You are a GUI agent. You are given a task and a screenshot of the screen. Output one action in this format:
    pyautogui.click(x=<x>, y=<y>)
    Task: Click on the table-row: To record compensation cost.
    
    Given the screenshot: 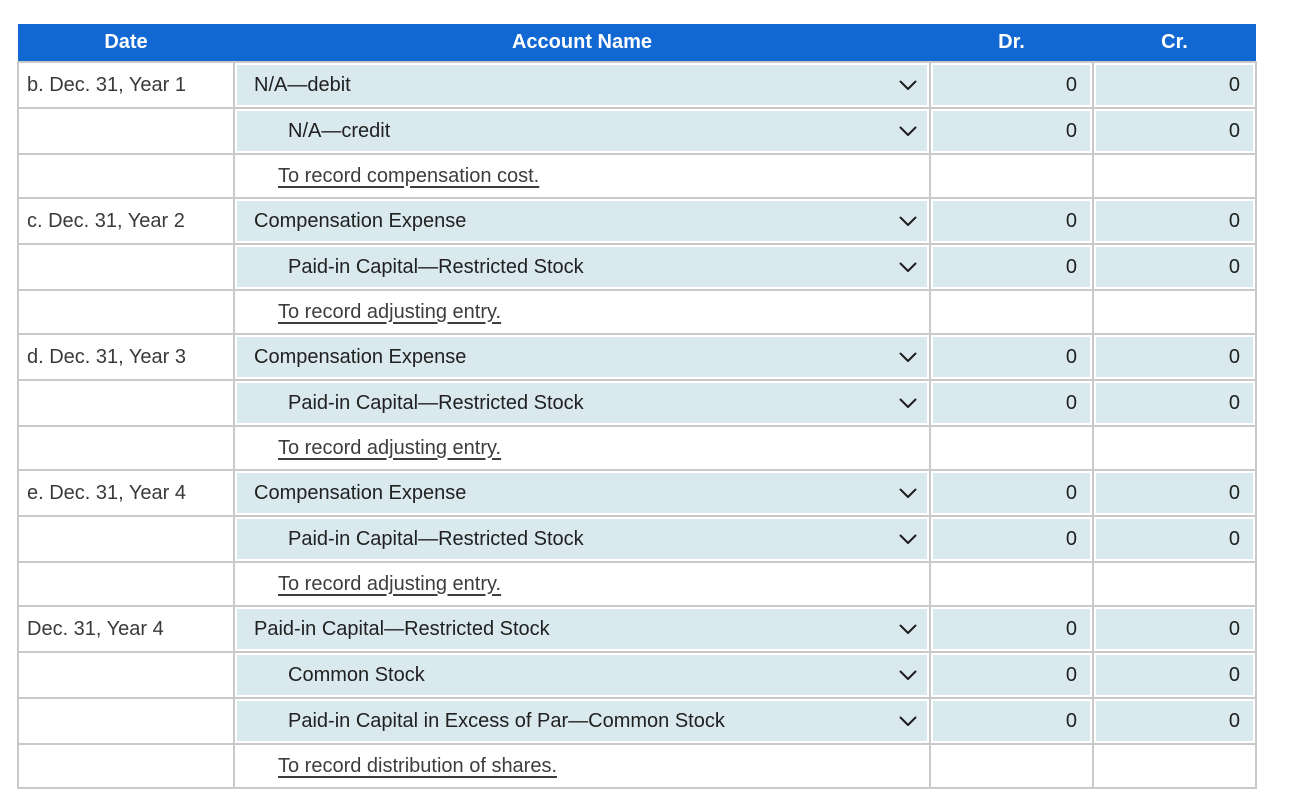 What is the action you would take?
    pyautogui.click(x=637, y=176)
    